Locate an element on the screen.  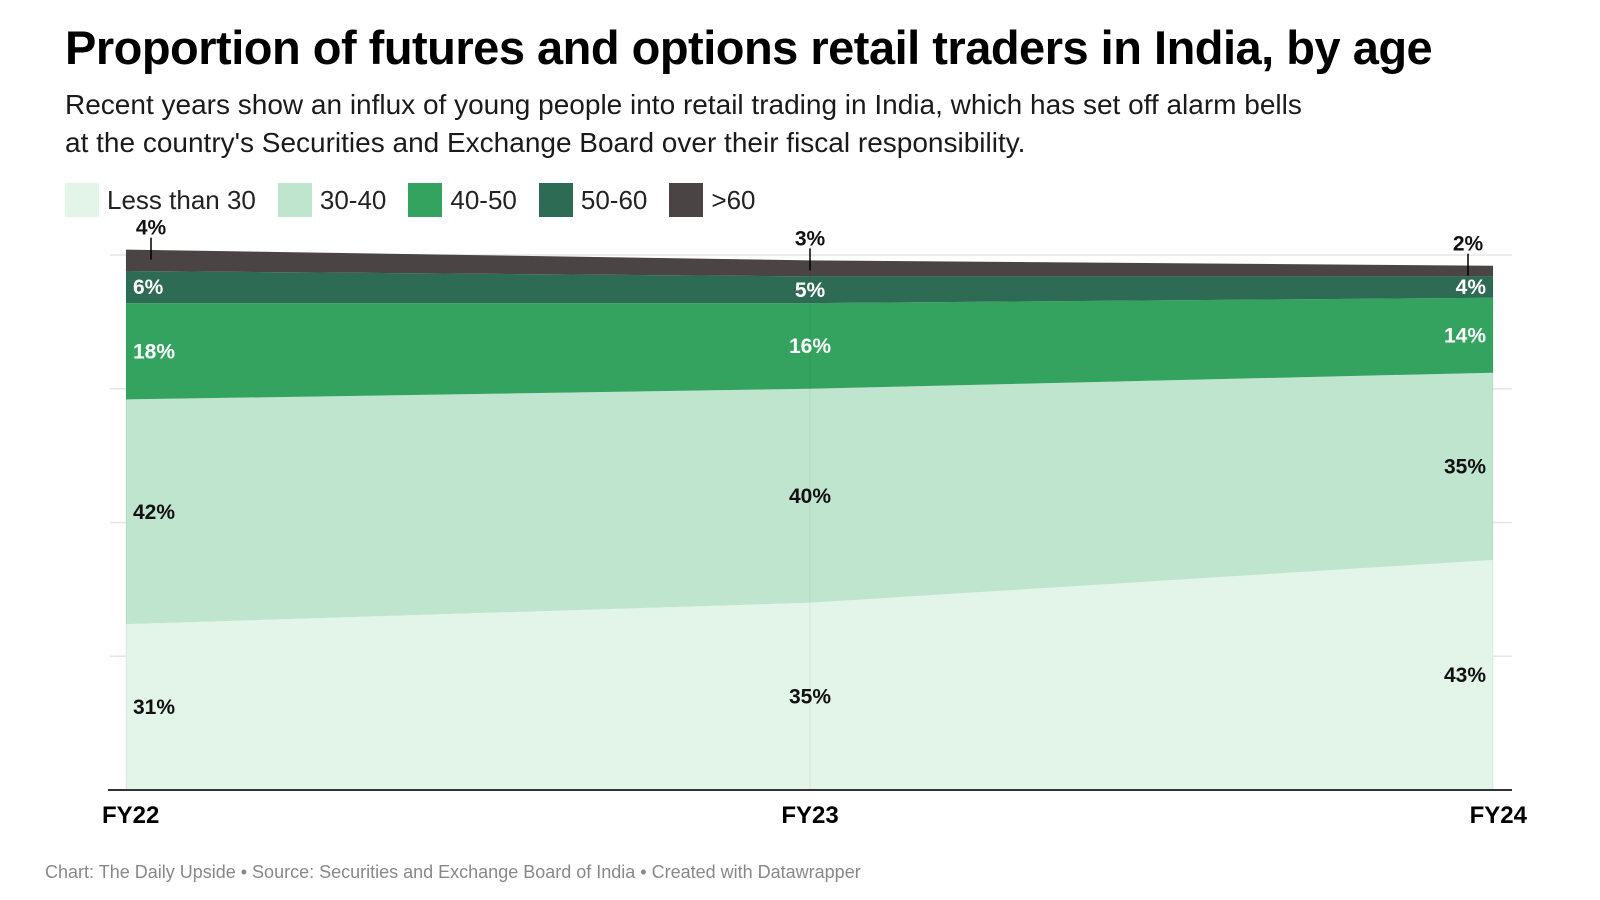
legend-label: 40-50 is located at coordinates (483, 199).